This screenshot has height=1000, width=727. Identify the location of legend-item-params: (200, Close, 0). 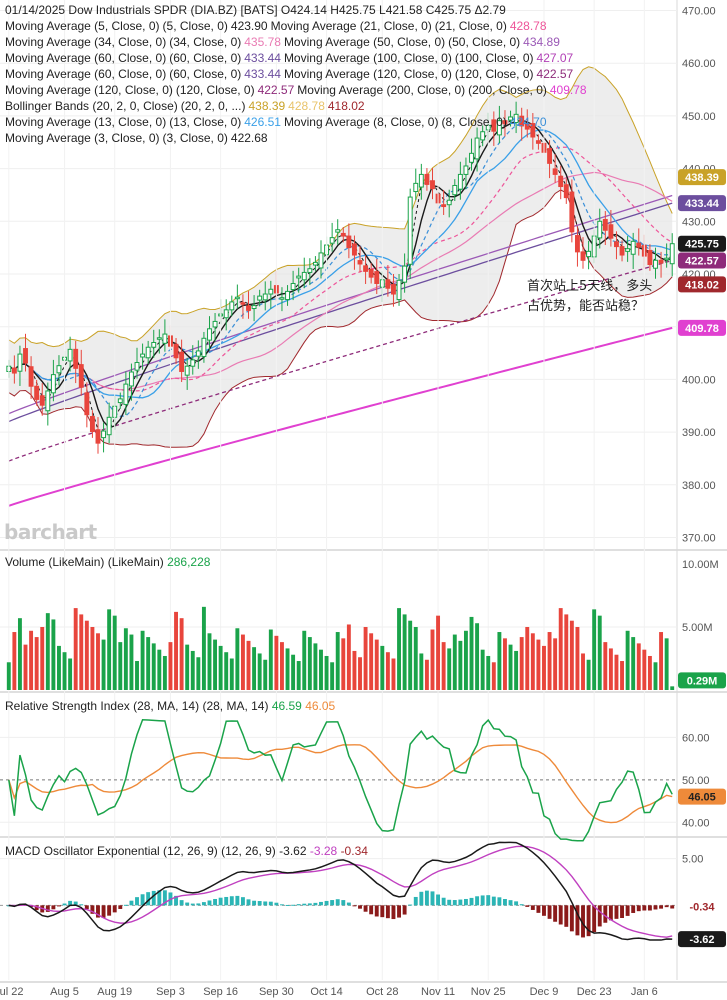
(507, 90).